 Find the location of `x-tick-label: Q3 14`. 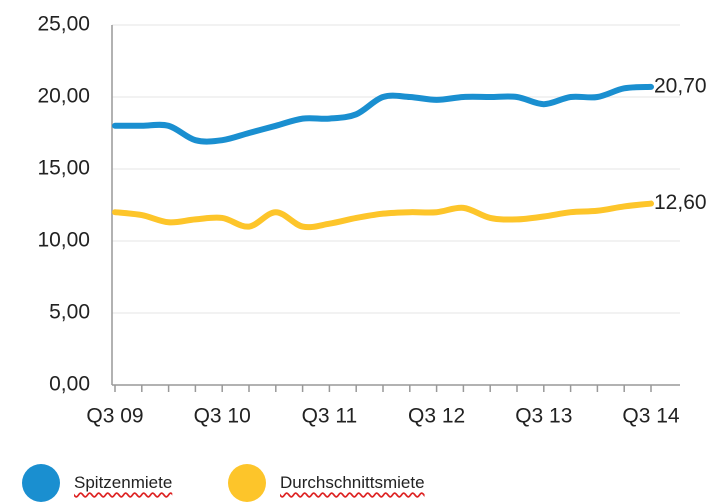

x-tick-label: Q3 14 is located at coordinates (651, 416).